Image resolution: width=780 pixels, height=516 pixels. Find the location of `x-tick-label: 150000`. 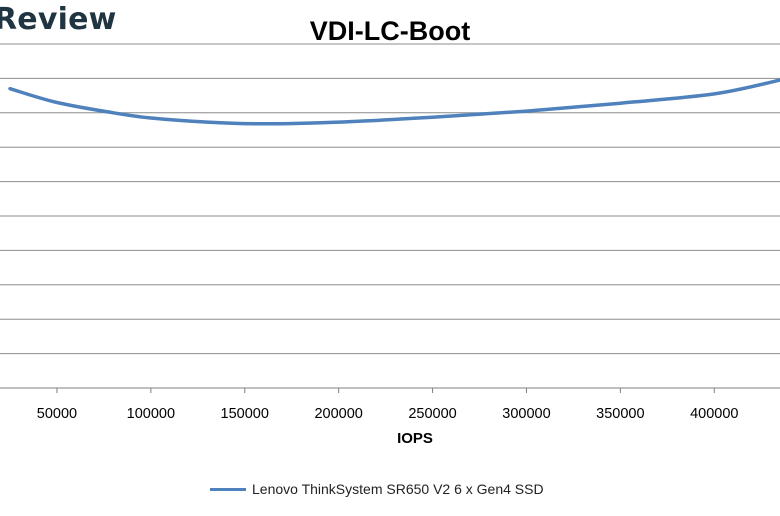

x-tick-label: 150000 is located at coordinates (245, 414).